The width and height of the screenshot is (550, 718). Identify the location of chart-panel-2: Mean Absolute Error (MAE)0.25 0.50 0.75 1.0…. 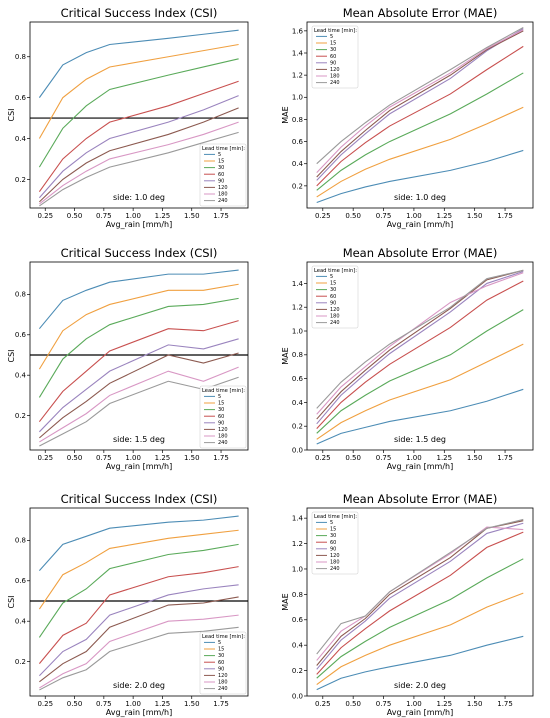
(407, 117).